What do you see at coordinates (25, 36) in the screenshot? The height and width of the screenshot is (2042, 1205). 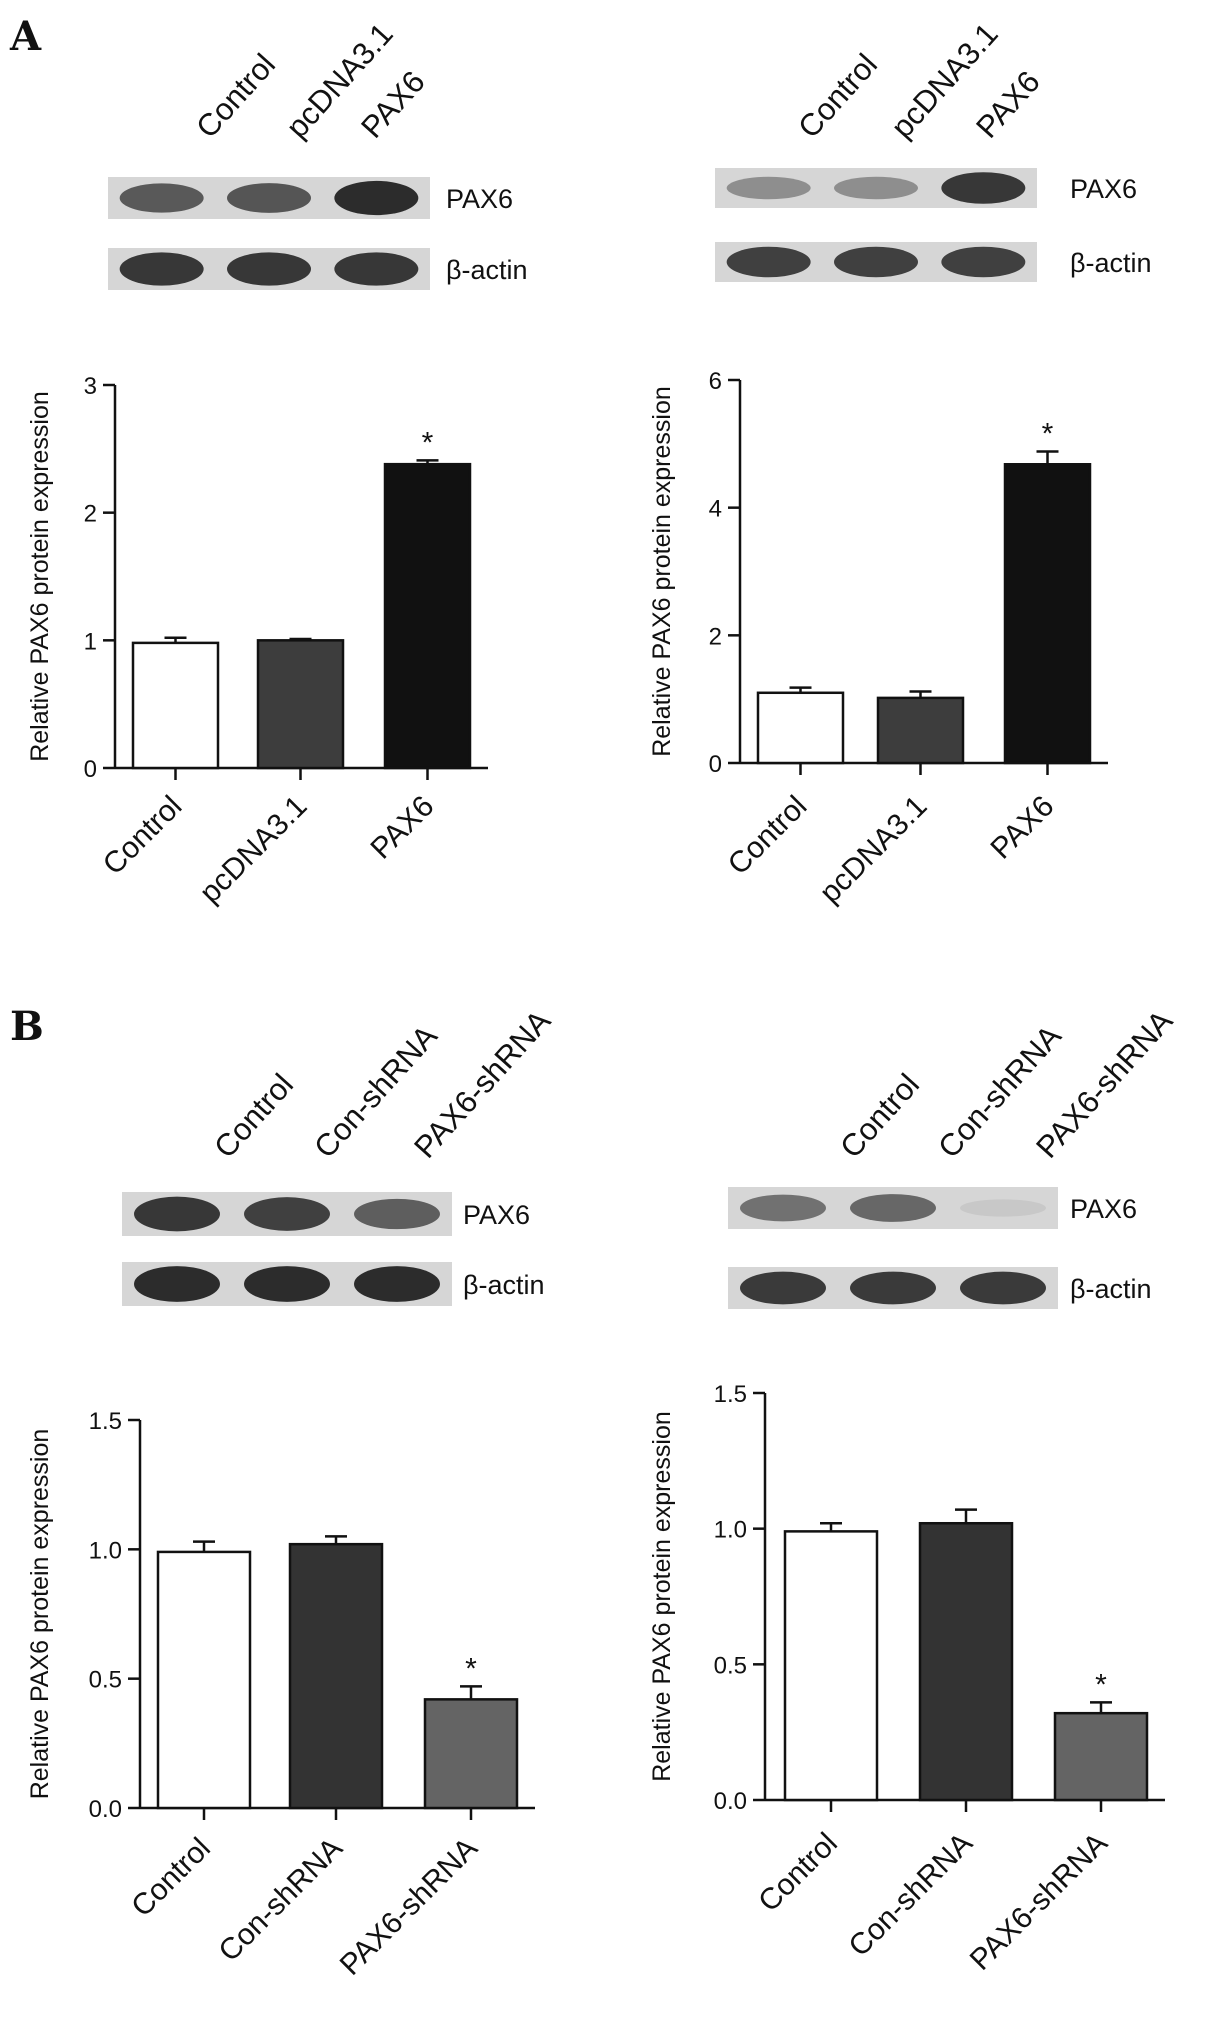 I see `panel-letter-a: A` at bounding box center [25, 36].